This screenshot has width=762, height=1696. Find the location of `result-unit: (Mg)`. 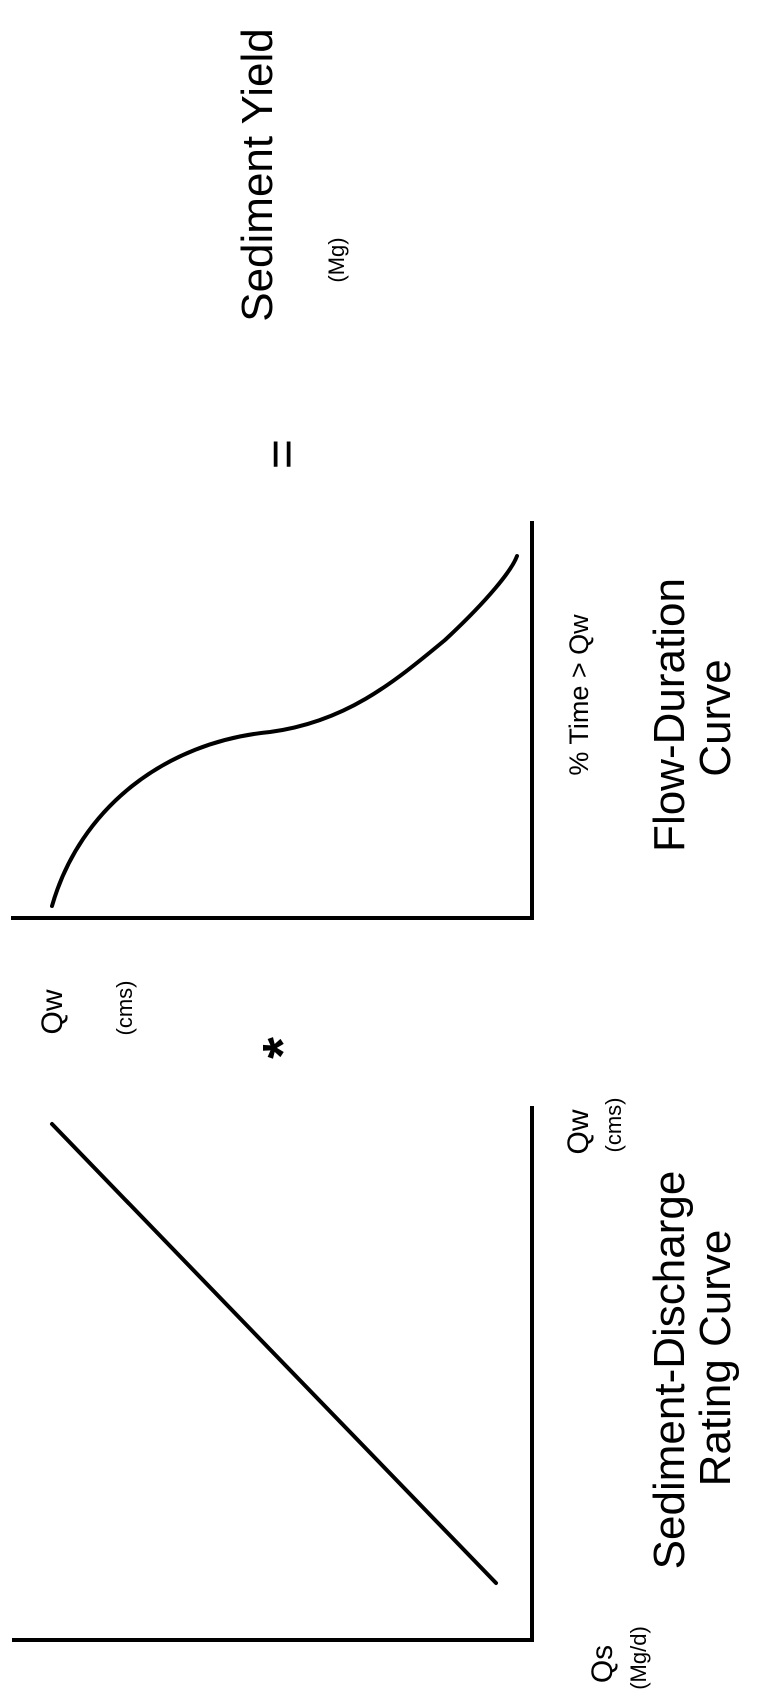

result-unit: (Mg) is located at coordinates (336, 259).